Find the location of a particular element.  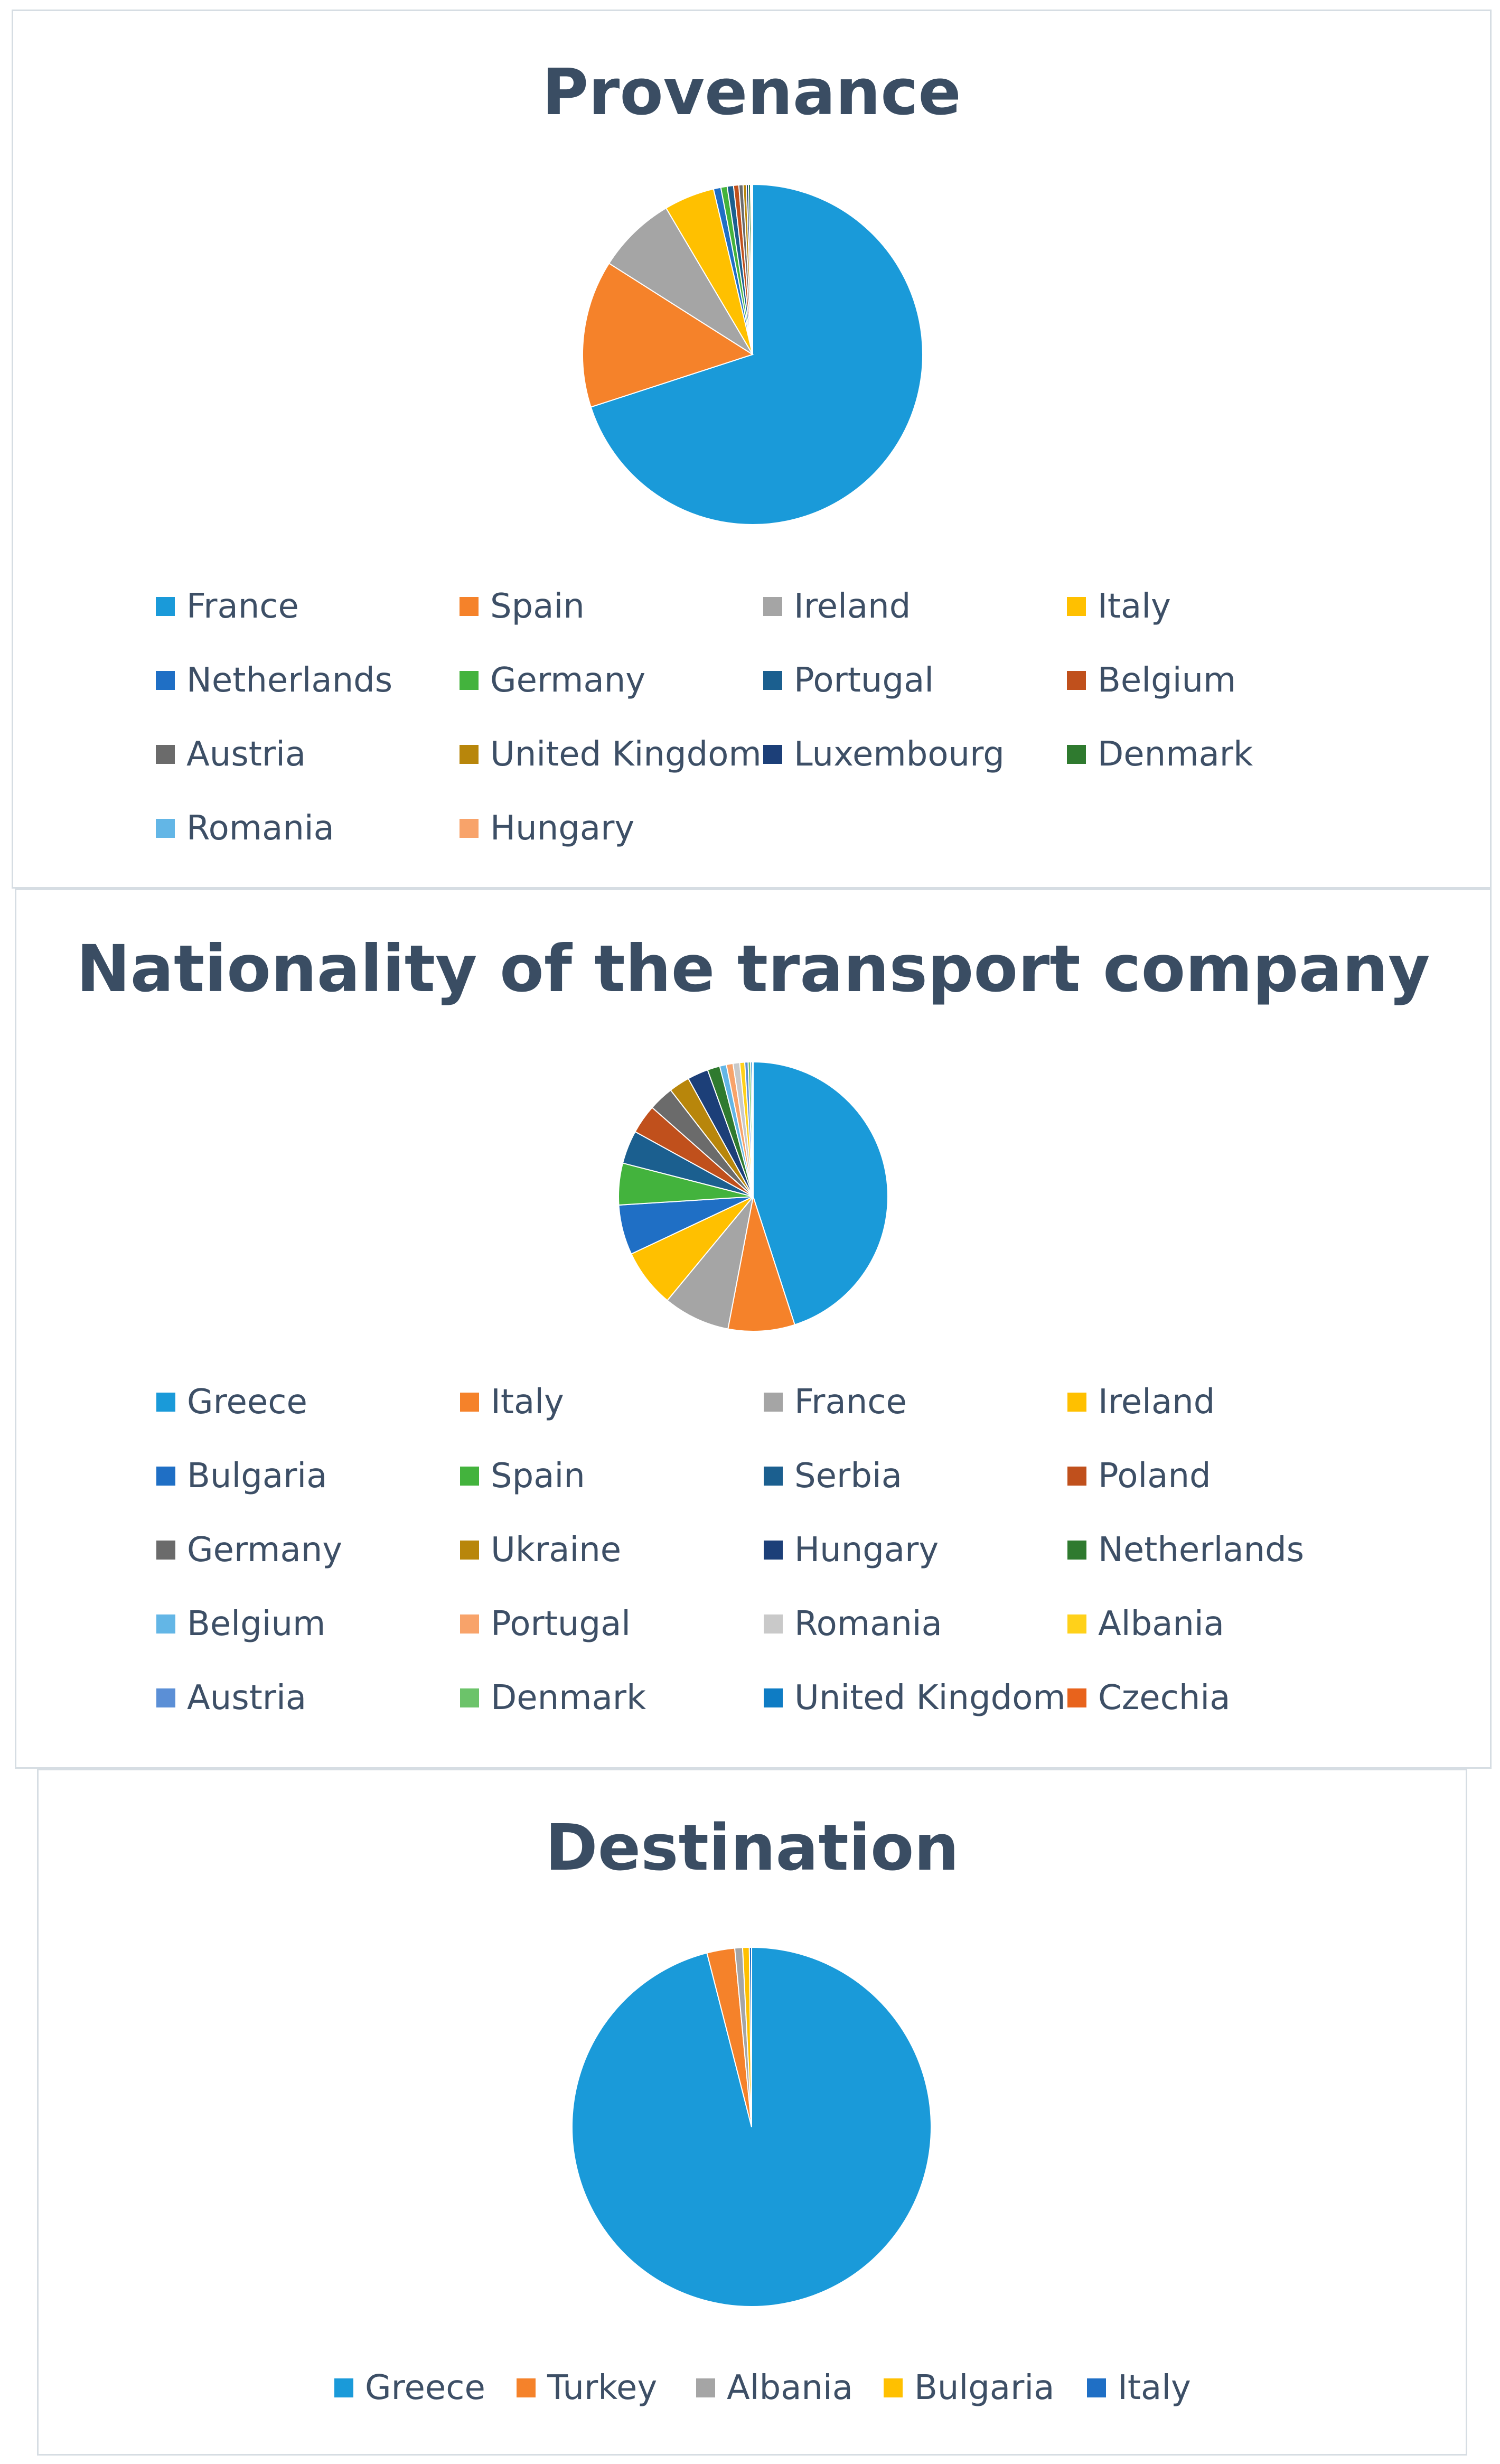

legend-item-hungary: Hungary is located at coordinates (851, 1550).